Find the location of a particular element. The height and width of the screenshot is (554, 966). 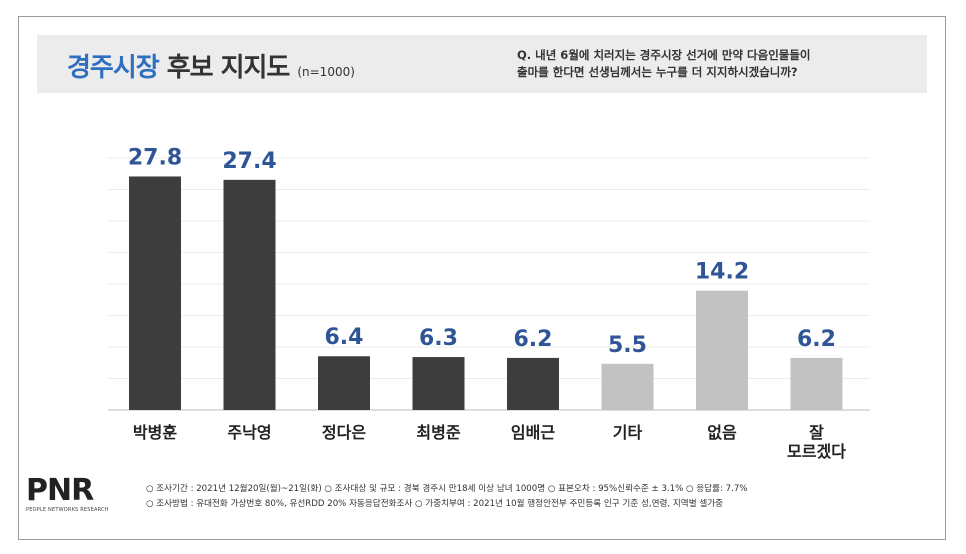

category-label-8: 모르겠다 is located at coordinates (816, 451).